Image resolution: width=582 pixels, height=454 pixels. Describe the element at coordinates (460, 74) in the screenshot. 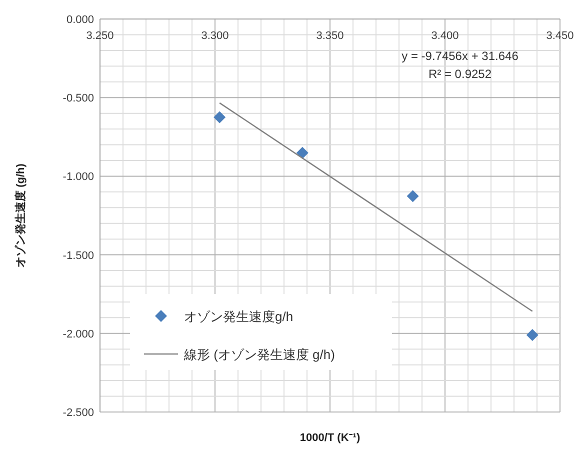

I see `annotation: R² = 0.9252` at that location.